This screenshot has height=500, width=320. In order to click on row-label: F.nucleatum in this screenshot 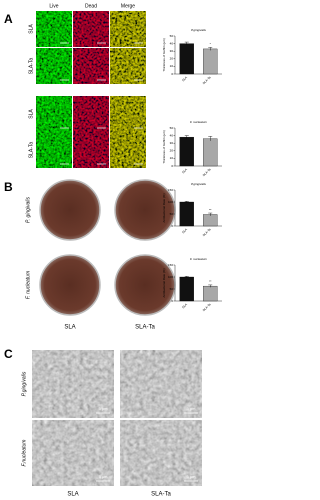, I will do `click(24, 453)`.